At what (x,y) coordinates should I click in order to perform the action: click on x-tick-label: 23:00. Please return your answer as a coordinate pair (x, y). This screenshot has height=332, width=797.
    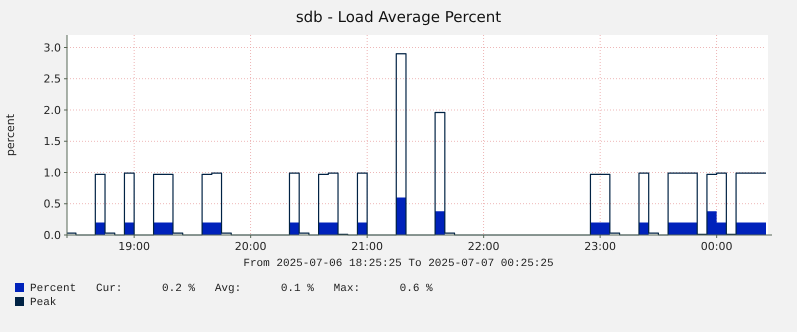
    Looking at the image, I should click on (600, 246).